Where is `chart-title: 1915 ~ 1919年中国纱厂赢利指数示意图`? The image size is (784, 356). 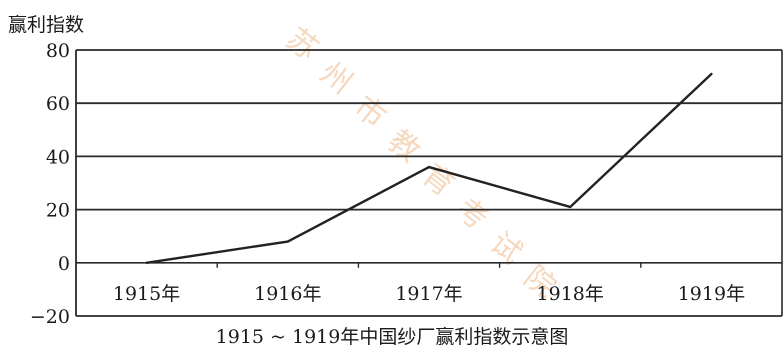
chart-title: 1915 ~ 1919年中国纱厂赢利指数示意图 is located at coordinates (392, 337).